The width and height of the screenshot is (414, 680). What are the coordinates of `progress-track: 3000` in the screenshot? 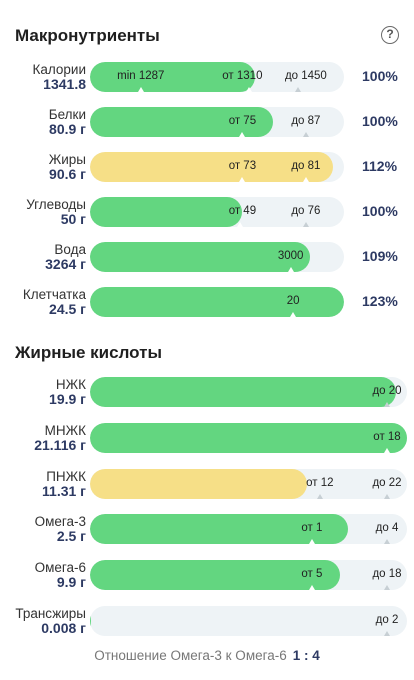 It's located at (217, 257).